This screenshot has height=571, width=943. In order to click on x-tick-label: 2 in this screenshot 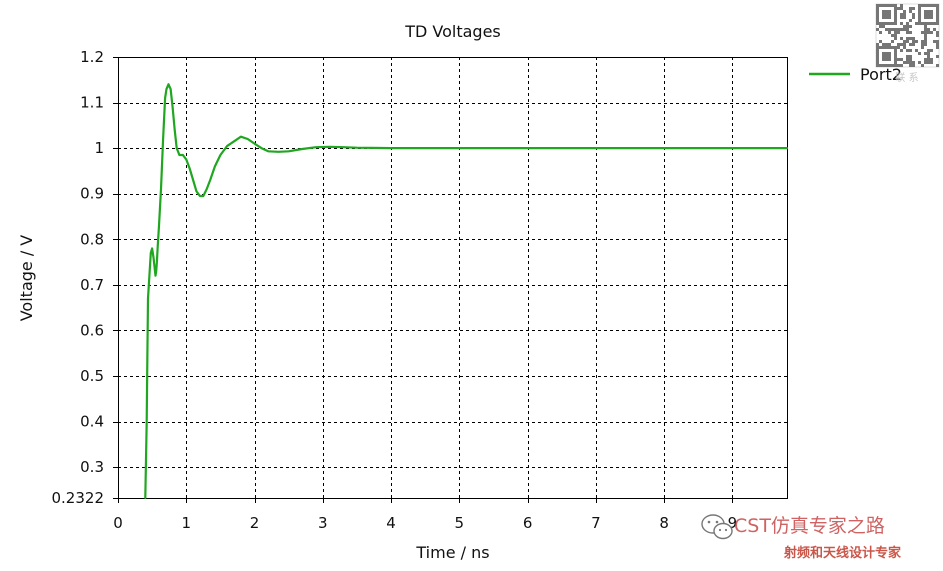, I will do `click(255, 523)`.